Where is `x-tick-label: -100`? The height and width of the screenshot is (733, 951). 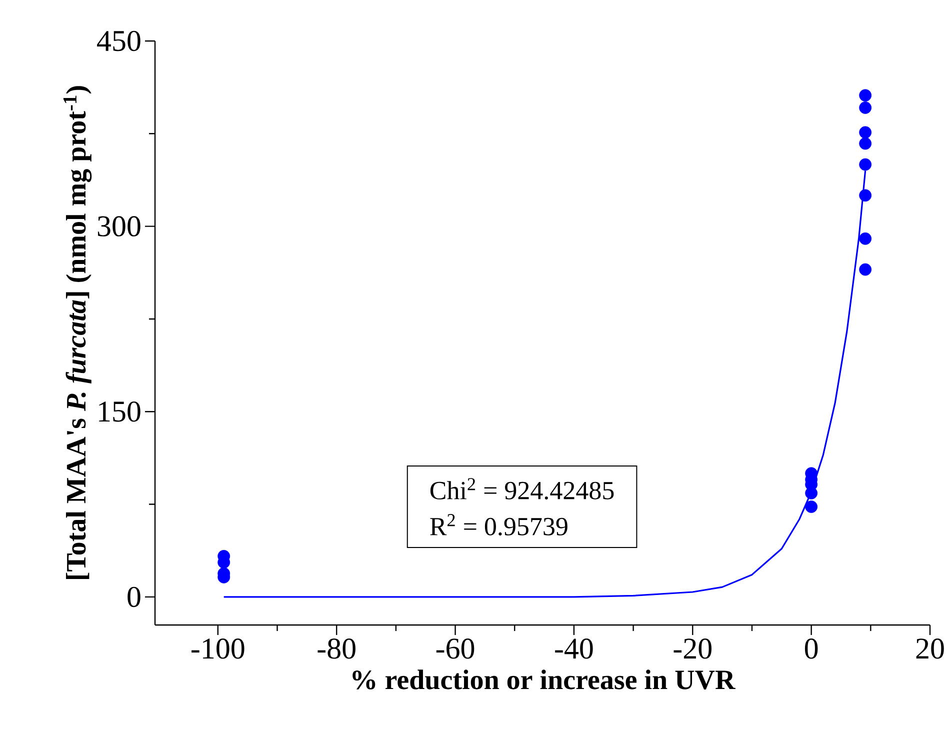
x-tick-label: -100 is located at coordinates (218, 648).